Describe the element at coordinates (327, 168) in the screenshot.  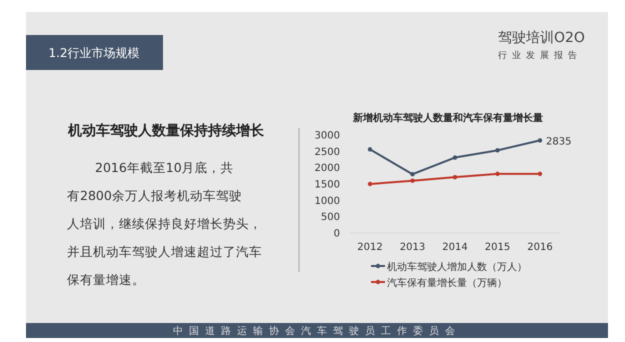
I see `y-tick-label: 2000` at that location.